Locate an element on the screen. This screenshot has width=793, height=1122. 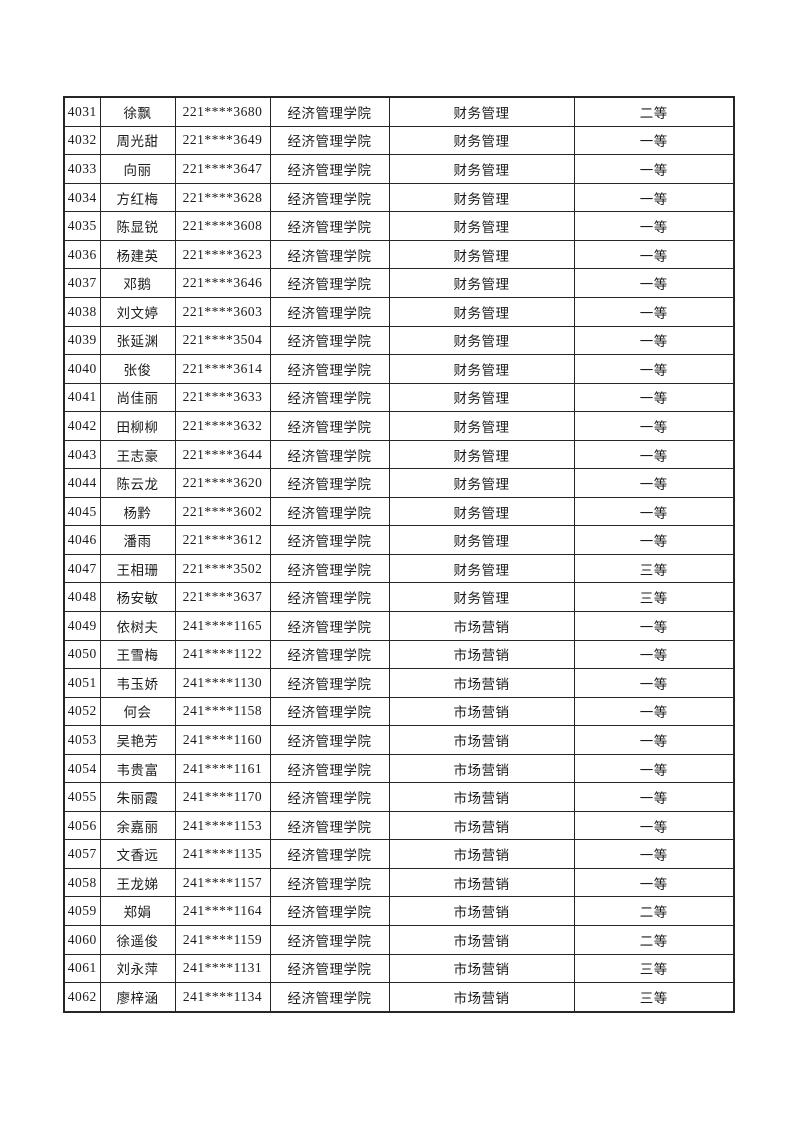
cell-name: 田柳柳 is located at coordinates (137, 426).